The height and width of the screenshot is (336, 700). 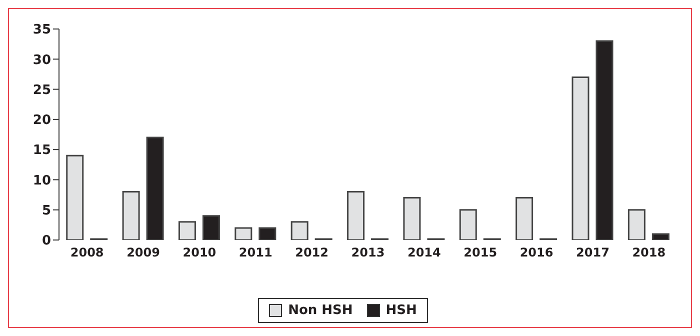 I want to click on y-tick-label: 0, so click(x=46, y=241).